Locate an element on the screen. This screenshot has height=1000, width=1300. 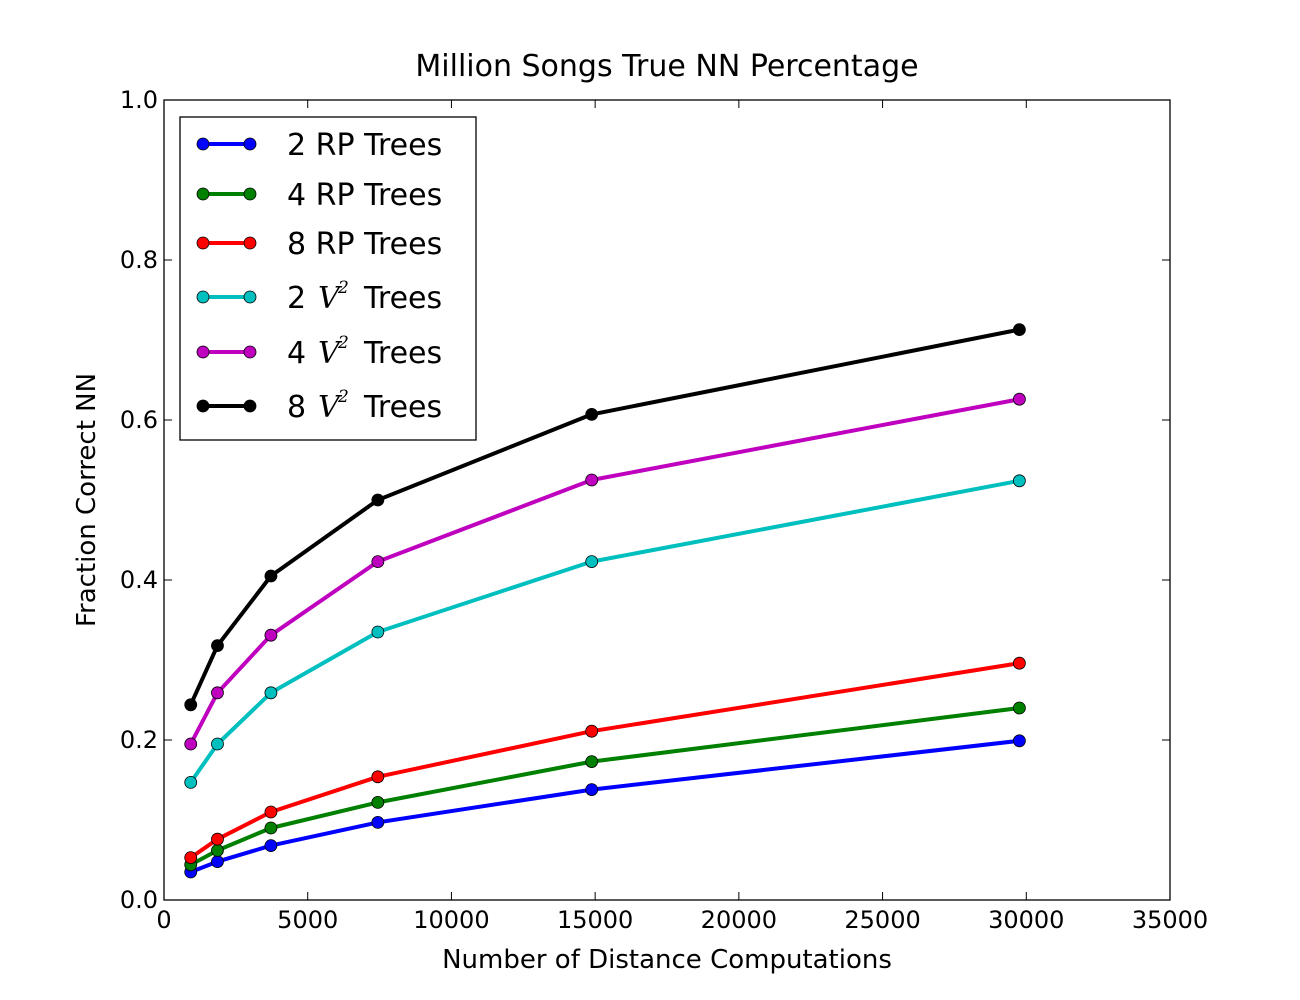
x-tick-label: 10000 is located at coordinates (451, 920).